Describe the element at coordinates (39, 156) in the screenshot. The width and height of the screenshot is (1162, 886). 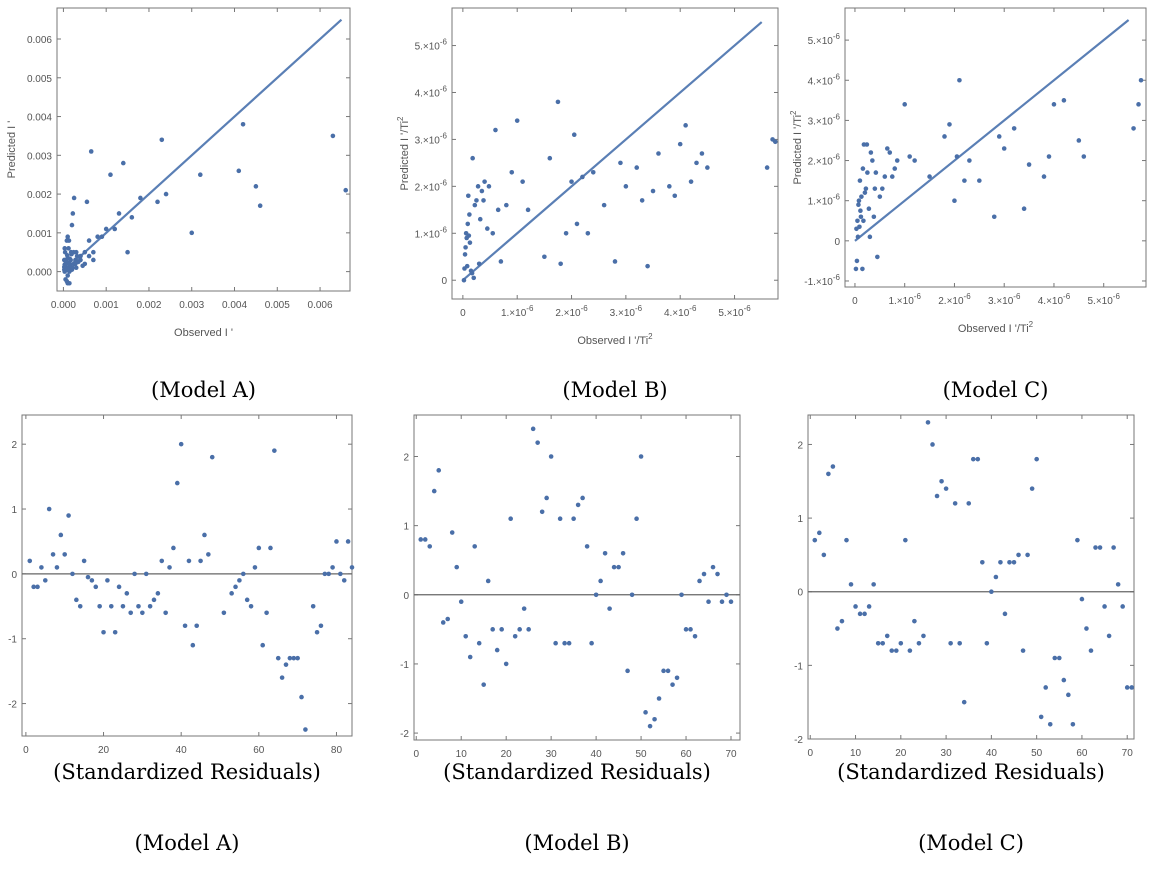
I see `y-tick-label: 0.003` at that location.